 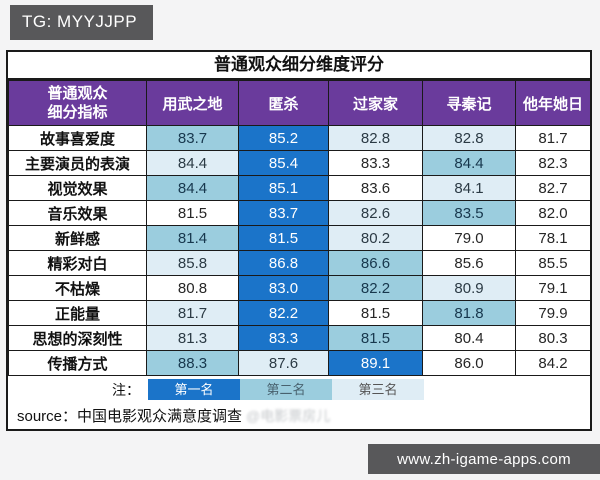 I want to click on score-cell: 85.8, so click(x=192, y=263).